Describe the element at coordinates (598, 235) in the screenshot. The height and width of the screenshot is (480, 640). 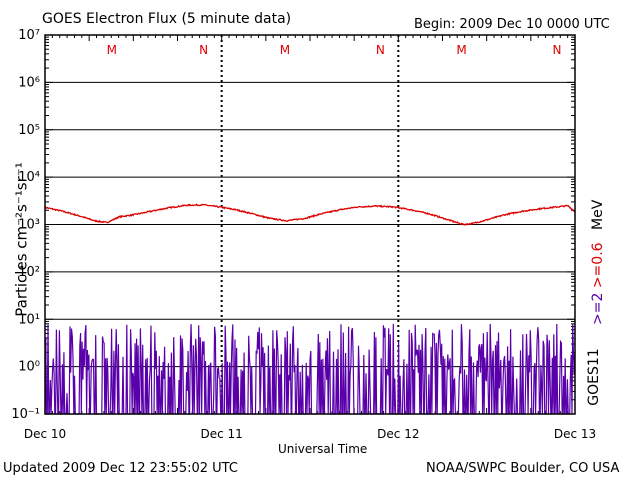
I see `right-axis-label: >=2 >=0.6 MeV` at that location.